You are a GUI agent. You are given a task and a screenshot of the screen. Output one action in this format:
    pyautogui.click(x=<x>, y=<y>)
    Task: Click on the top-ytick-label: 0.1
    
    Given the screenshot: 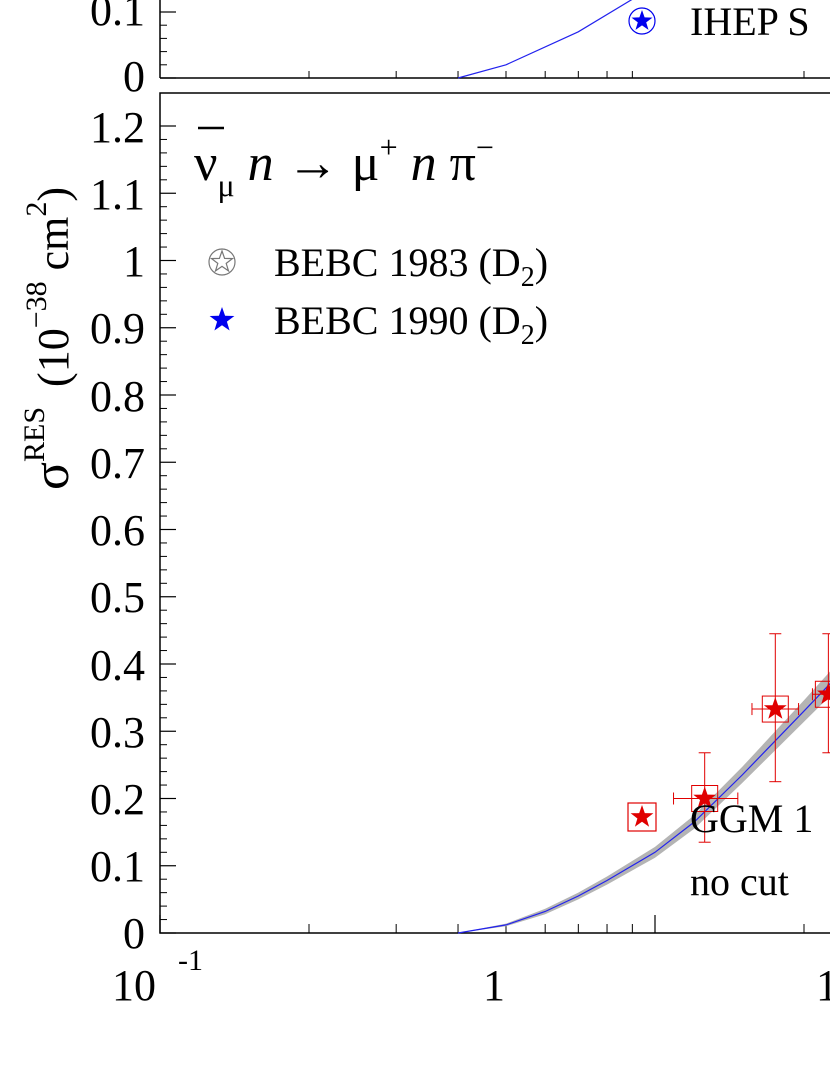 What is the action you would take?
    pyautogui.click(x=117, y=17)
    